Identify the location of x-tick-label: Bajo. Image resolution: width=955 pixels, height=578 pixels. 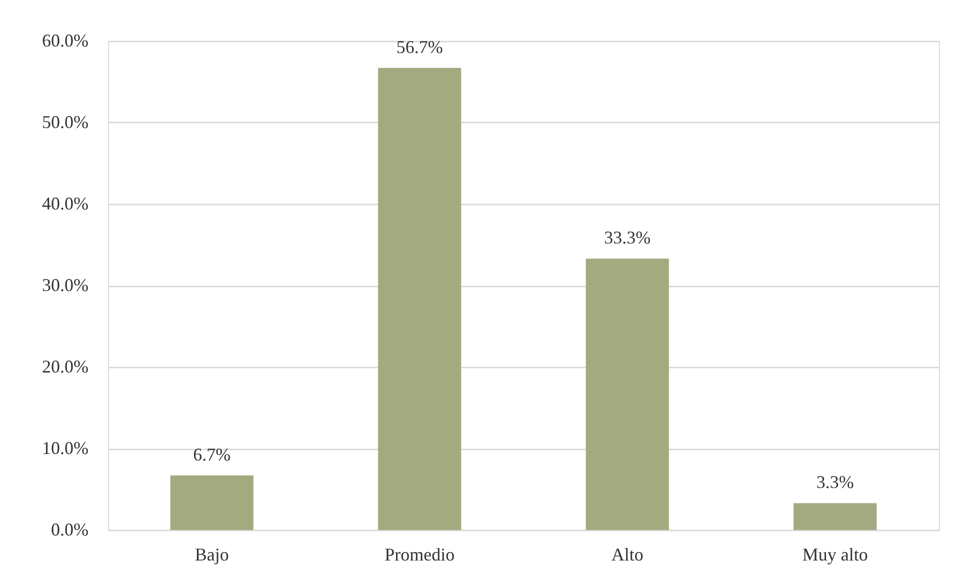
(211, 554).